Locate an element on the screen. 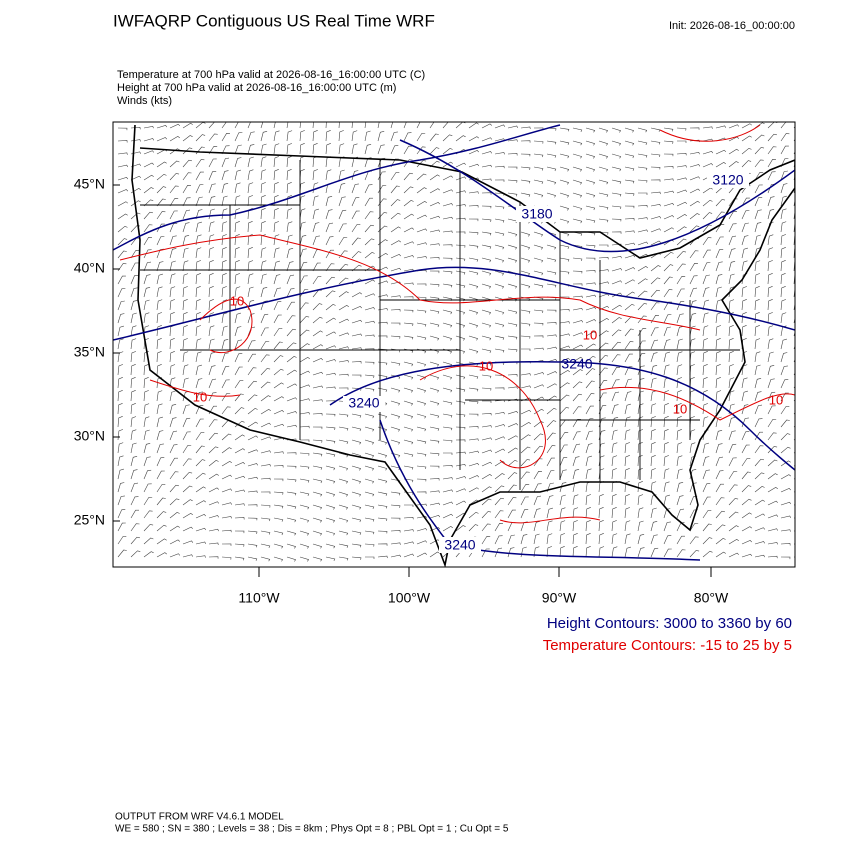 The width and height of the screenshot is (850, 855). lon-label: 110°W is located at coordinates (259, 598).